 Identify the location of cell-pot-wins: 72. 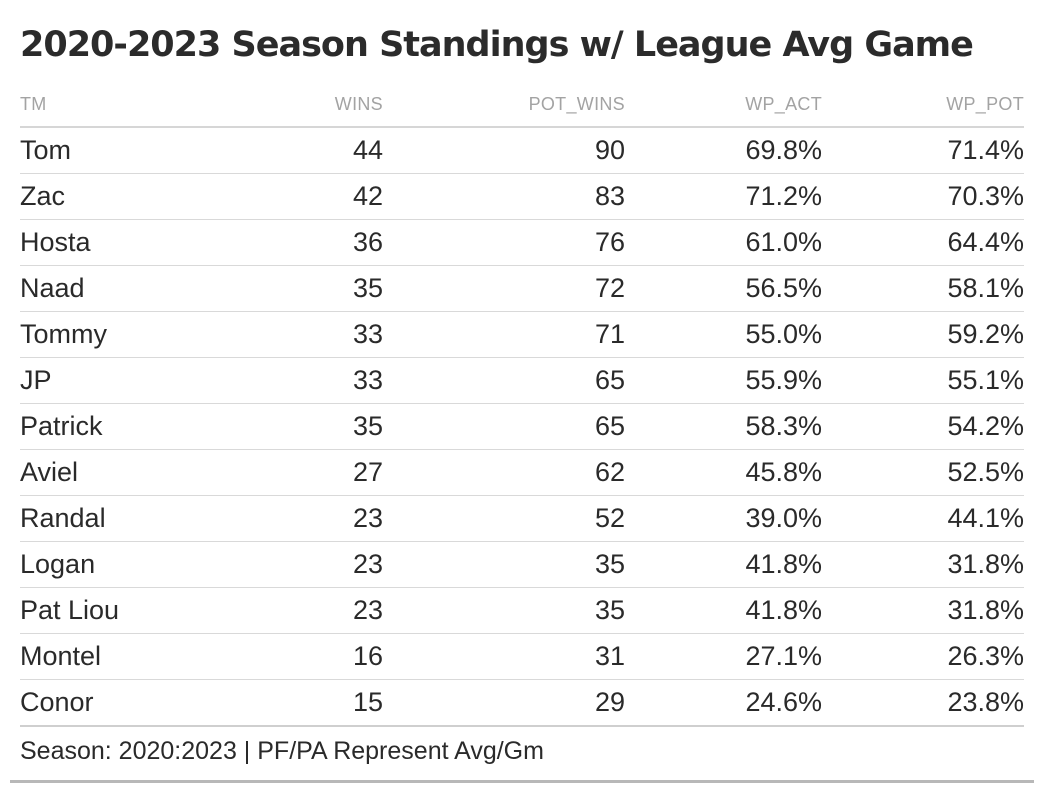
(504, 288).